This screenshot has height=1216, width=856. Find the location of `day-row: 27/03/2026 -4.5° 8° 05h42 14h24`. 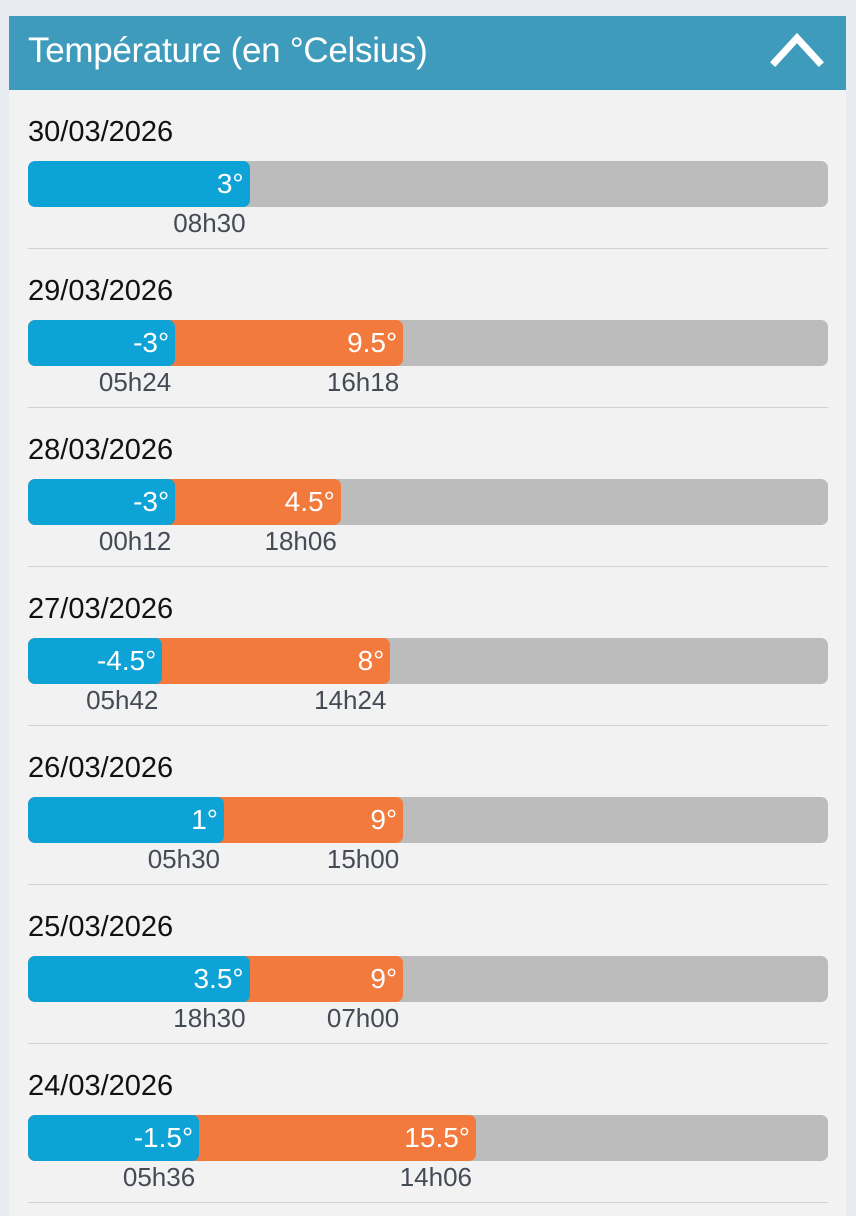

day-row: 27/03/2026 -4.5° 8° 05h42 14h24 is located at coordinates (428, 646).